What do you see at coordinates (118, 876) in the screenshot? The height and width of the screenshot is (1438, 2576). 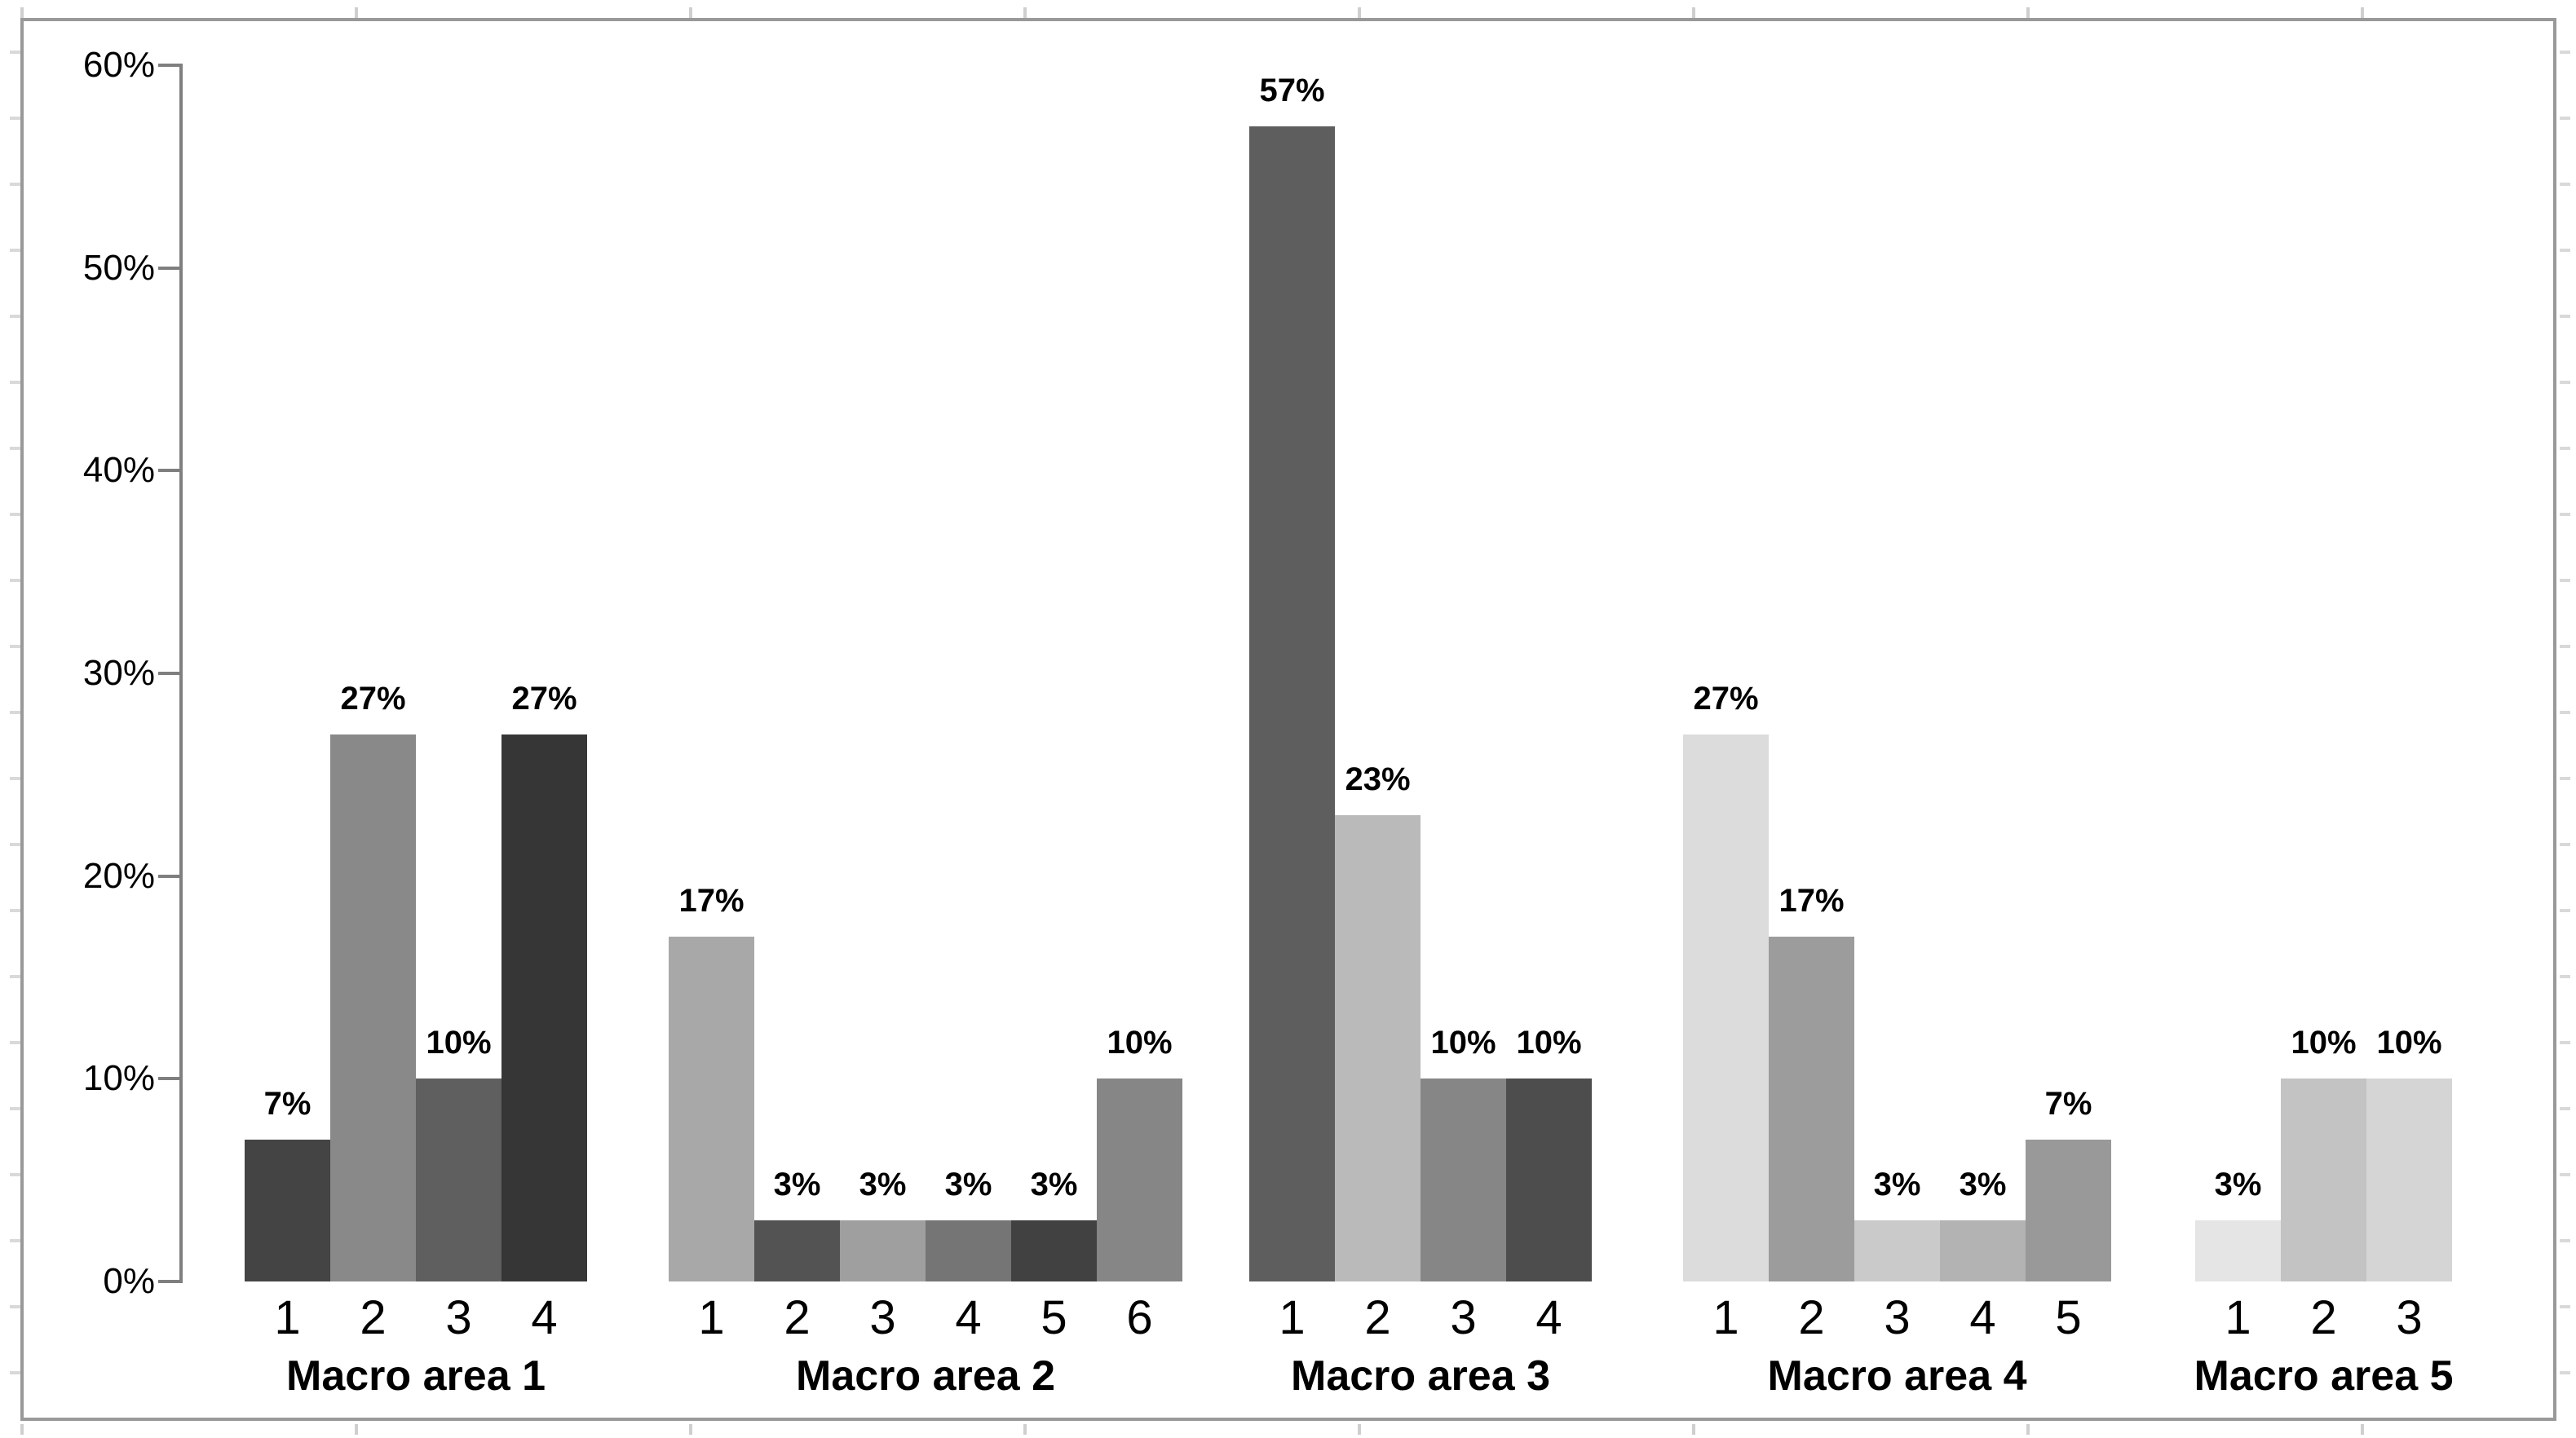 I see `y-axis-label: 20%` at bounding box center [118, 876].